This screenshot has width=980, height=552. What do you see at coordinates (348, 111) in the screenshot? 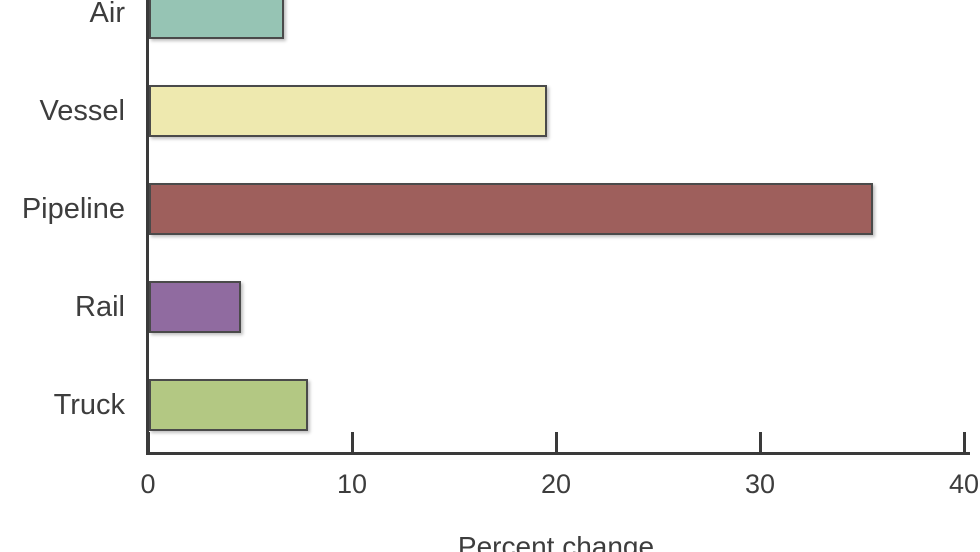
I see `bar-vessel` at bounding box center [348, 111].